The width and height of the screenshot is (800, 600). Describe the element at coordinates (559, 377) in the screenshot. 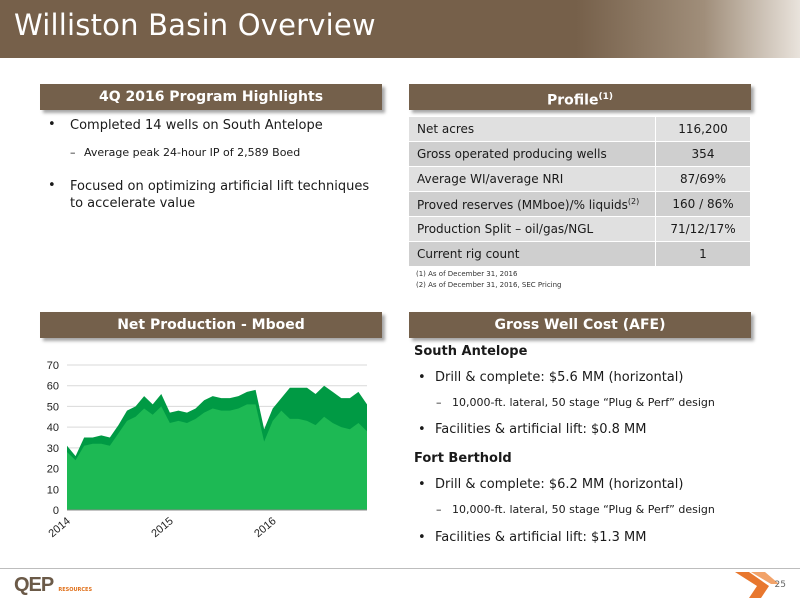

I see `gwc-bullet: Drill & complete: $5.6 MM (horizontal)` at that location.